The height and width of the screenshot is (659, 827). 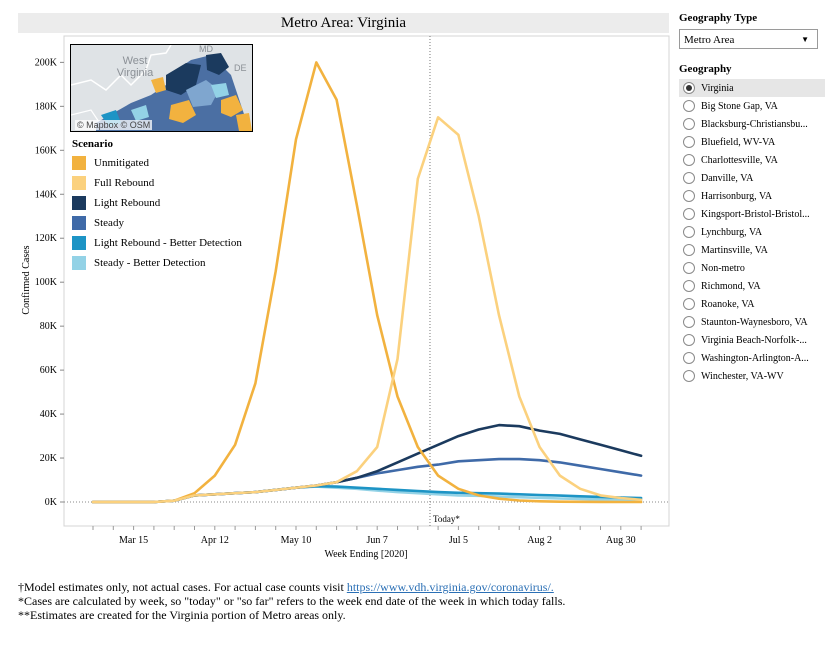 What do you see at coordinates (92, 144) in the screenshot?
I see `legend-title: Scenario` at bounding box center [92, 144].